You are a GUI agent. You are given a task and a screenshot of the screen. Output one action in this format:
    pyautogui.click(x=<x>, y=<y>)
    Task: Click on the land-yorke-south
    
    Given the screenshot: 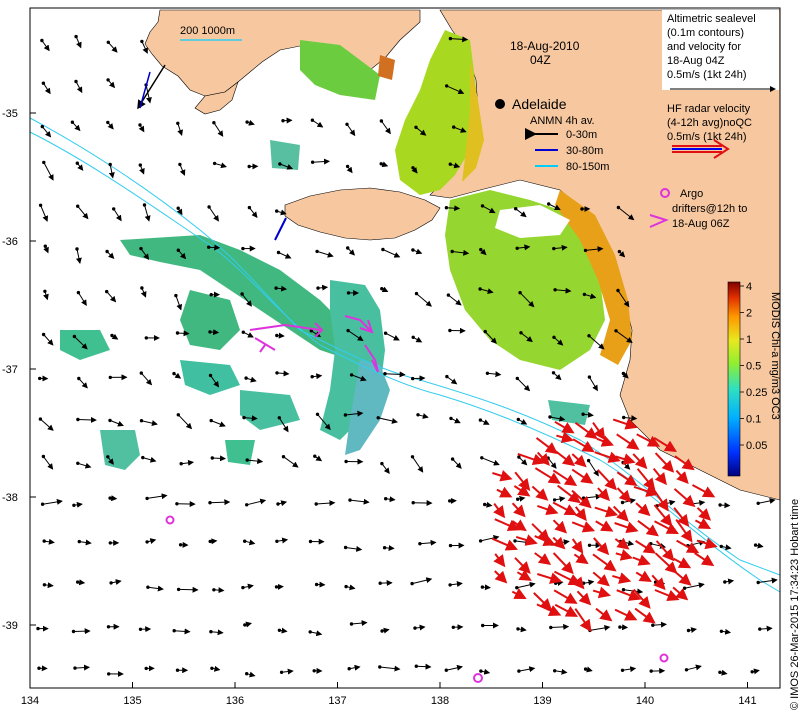 What is the action you would take?
    pyautogui.click(x=216, y=98)
    